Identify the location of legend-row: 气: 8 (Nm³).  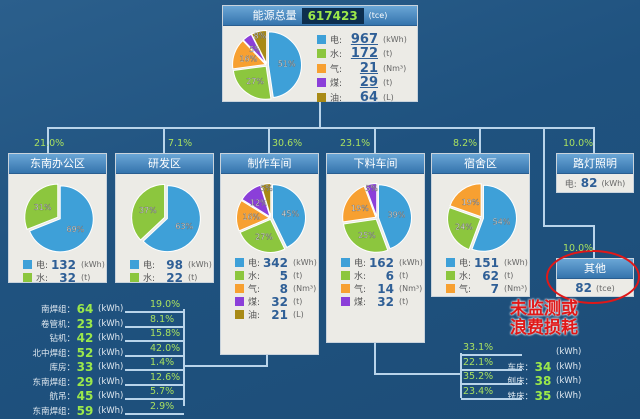
(276, 288).